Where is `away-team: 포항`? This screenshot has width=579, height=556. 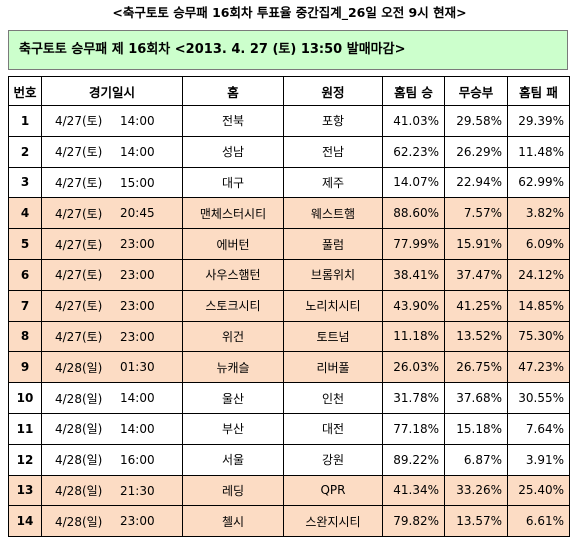
away-team: 포항 is located at coordinates (333, 121).